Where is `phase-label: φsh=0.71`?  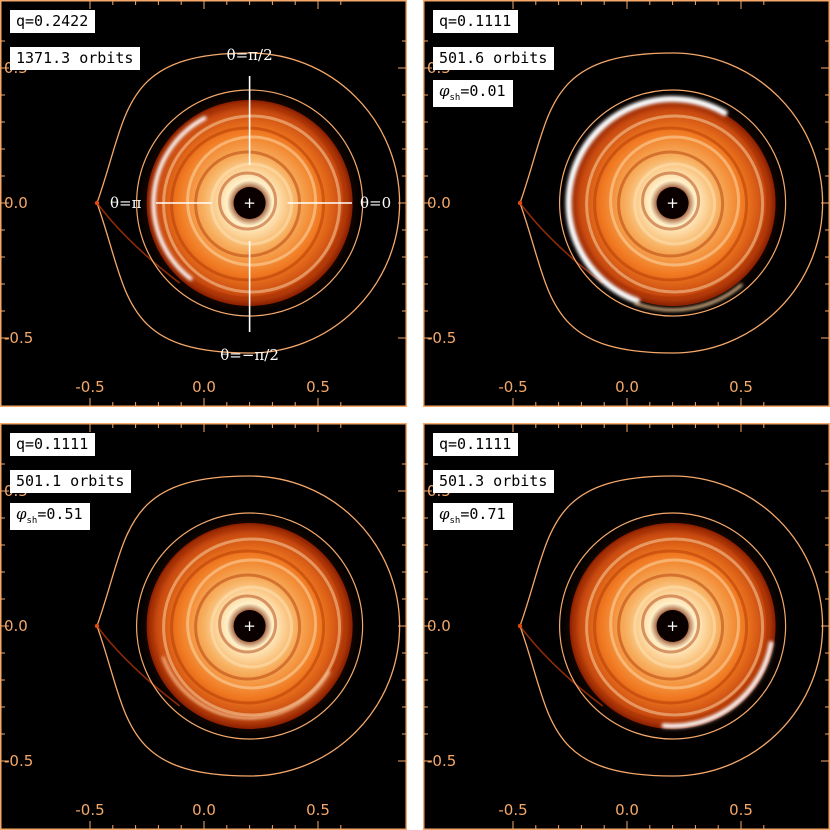
phase-label: φsh=0.71 is located at coordinates (473, 516).